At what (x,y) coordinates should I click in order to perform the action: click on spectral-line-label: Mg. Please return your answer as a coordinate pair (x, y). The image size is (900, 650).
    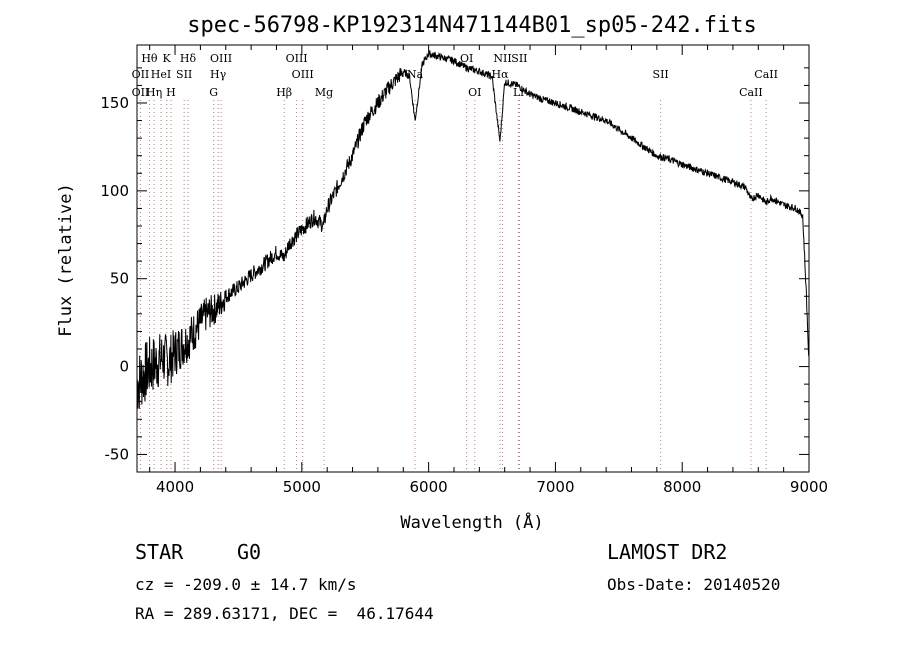
    Looking at the image, I should click on (324, 92).